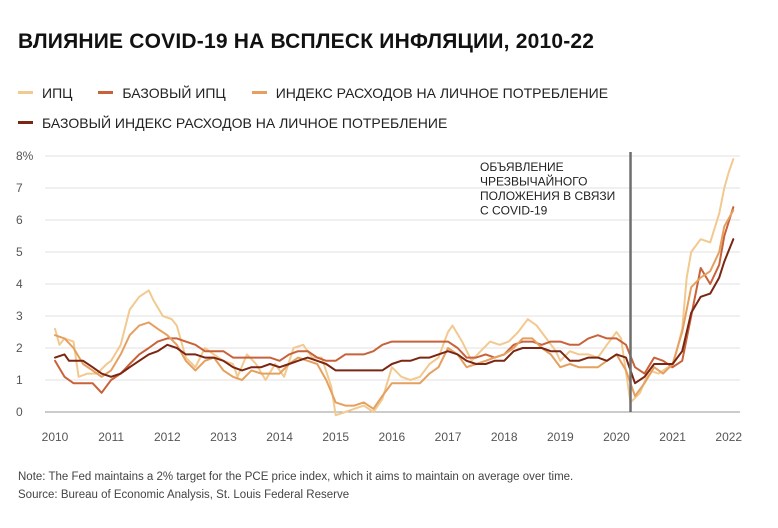 This screenshot has width=778, height=528. Describe the element at coordinates (19, 380) in the screenshot. I see `y-tick-label-1: 1` at that location.